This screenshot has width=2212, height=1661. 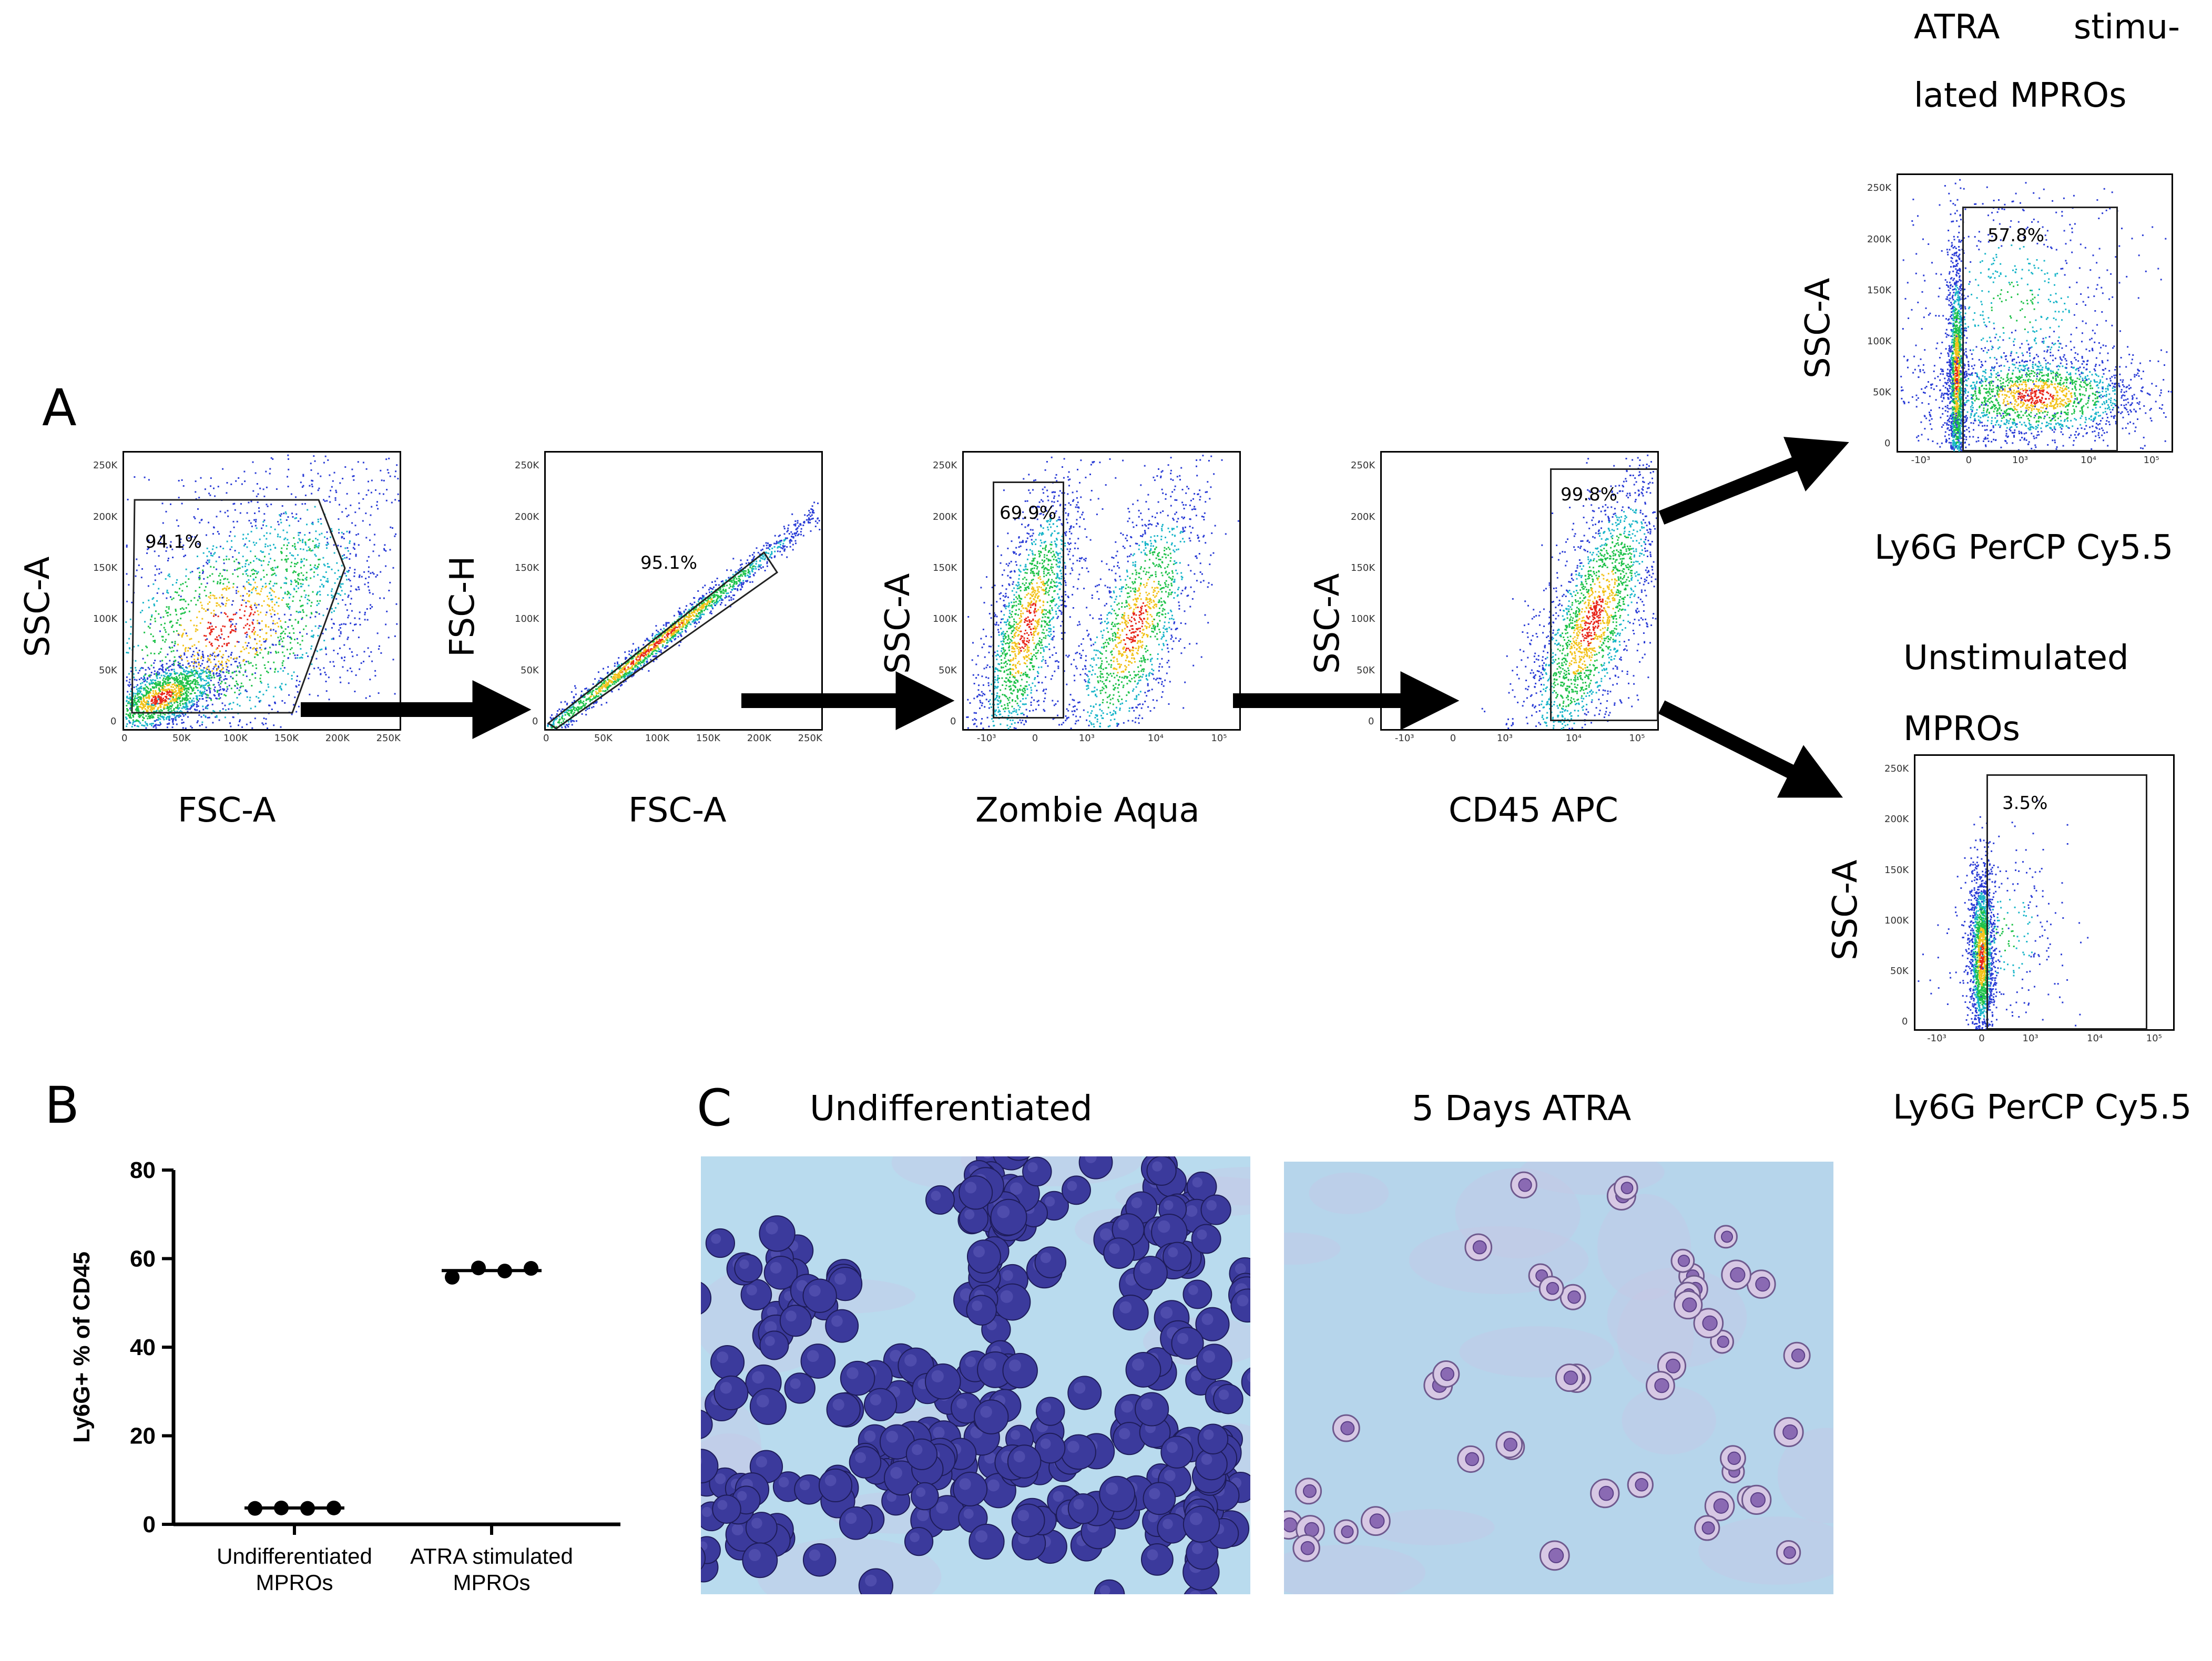 What do you see at coordinates (1558, 1378) in the screenshot?
I see `micrograph-atra` at bounding box center [1558, 1378].